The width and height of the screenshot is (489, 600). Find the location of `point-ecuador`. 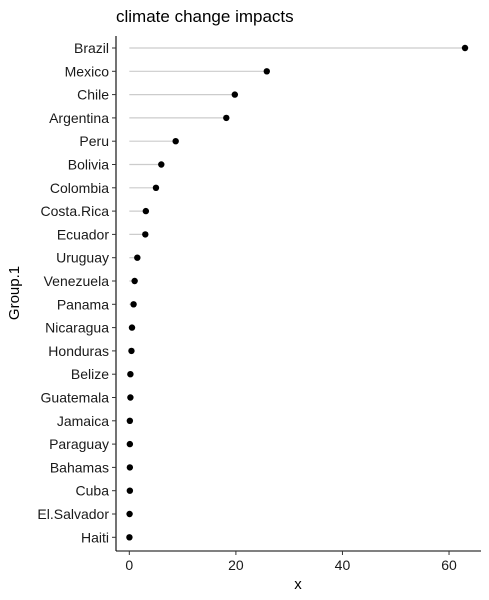

point-ecuador is located at coordinates (145, 234).